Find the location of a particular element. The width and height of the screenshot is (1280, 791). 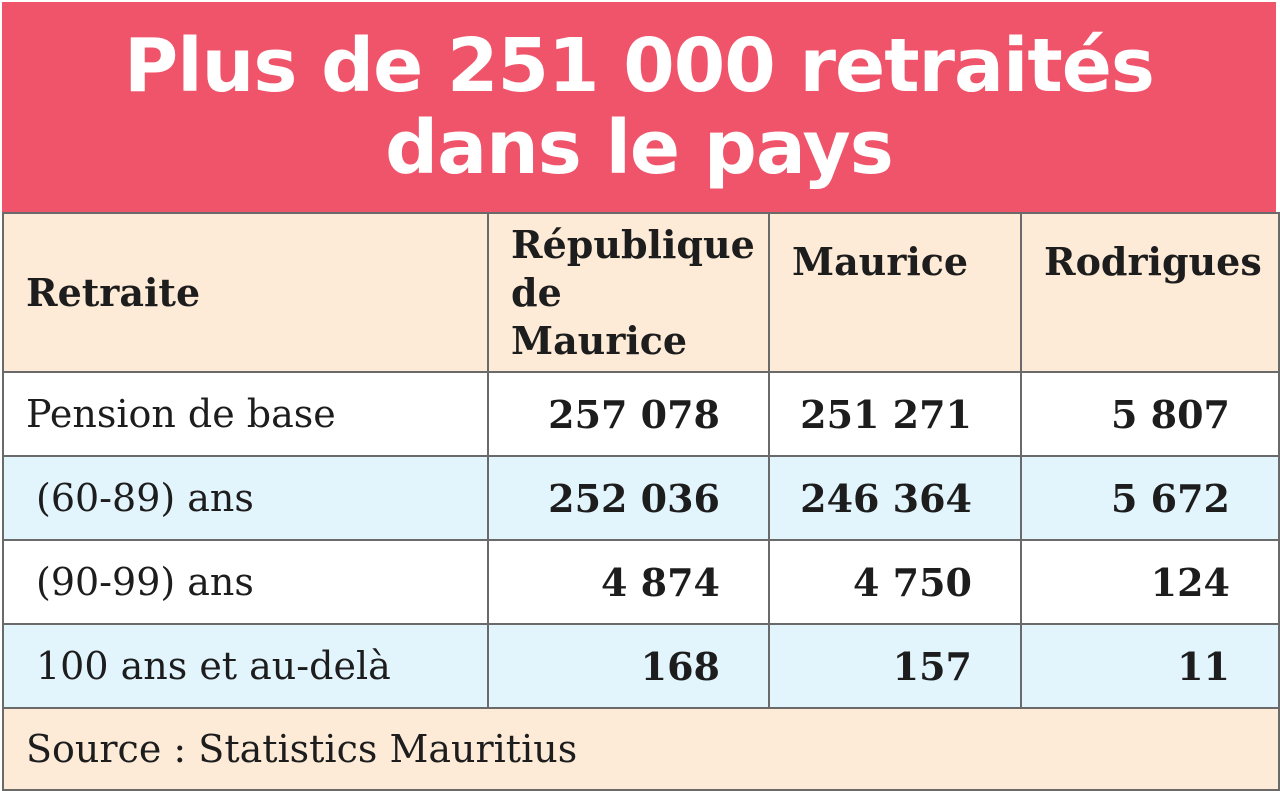

cell-rodrigues: 124 is located at coordinates (1150, 582).